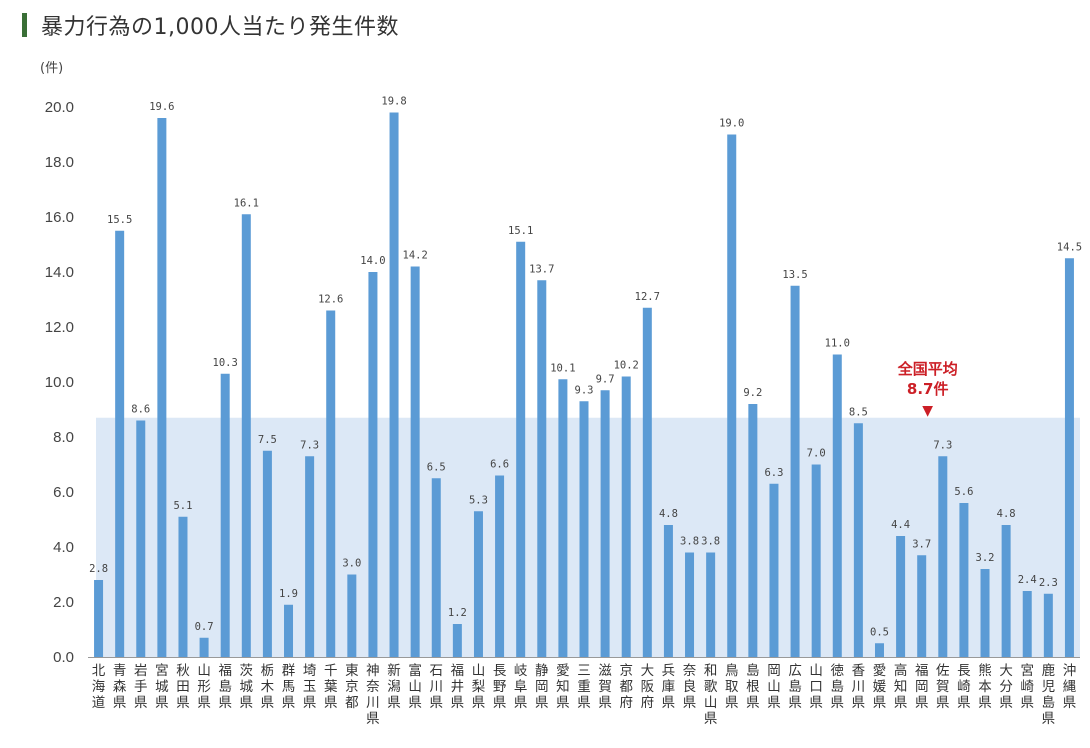 The image size is (1090, 748). What do you see at coordinates (479, 687) in the screenshot?
I see `category-label: 山梨県` at bounding box center [479, 687].